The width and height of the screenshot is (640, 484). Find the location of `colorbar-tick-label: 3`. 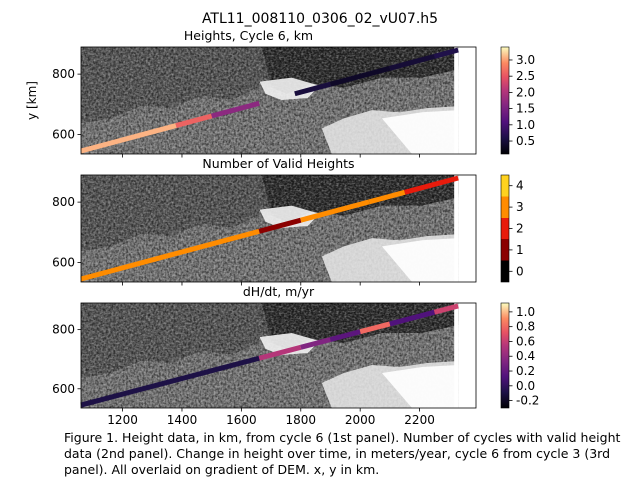

colorbar-tick-label: 3 is located at coordinates (520, 207).